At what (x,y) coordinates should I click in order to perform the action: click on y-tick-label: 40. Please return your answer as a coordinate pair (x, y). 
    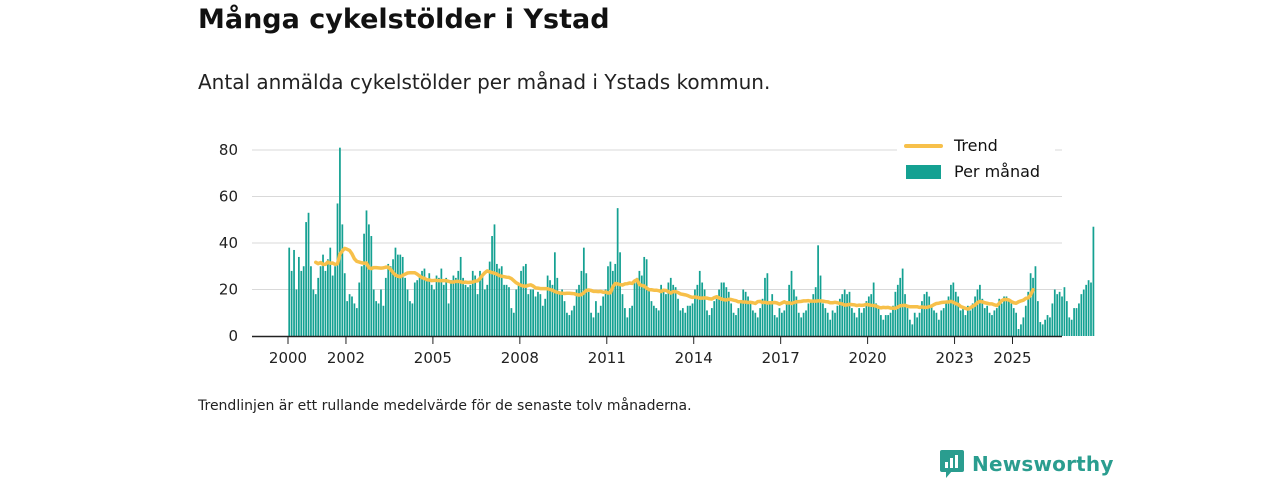
    Looking at the image, I should click on (228, 243).